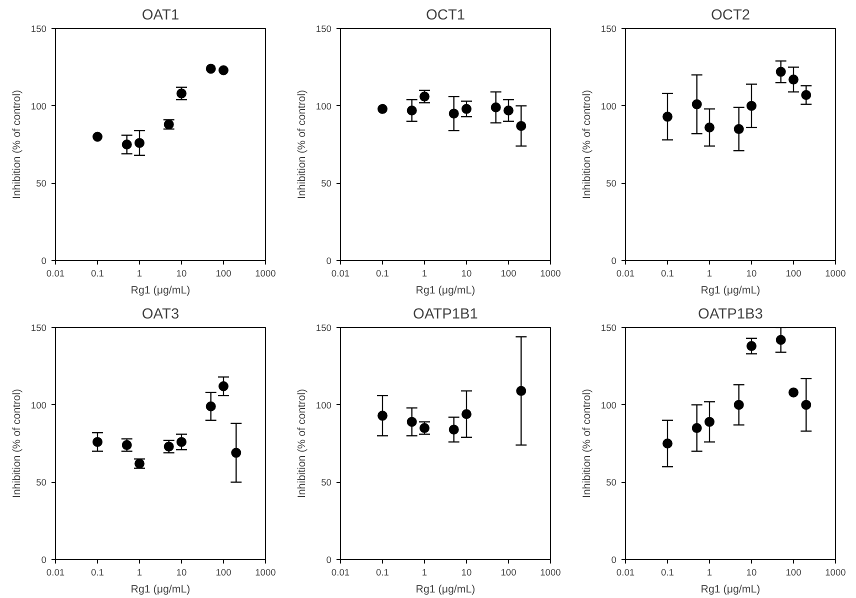 Image resolution: width=856 pixels, height=598 pixels. I want to click on chart-title: OATP1B1, so click(445, 314).